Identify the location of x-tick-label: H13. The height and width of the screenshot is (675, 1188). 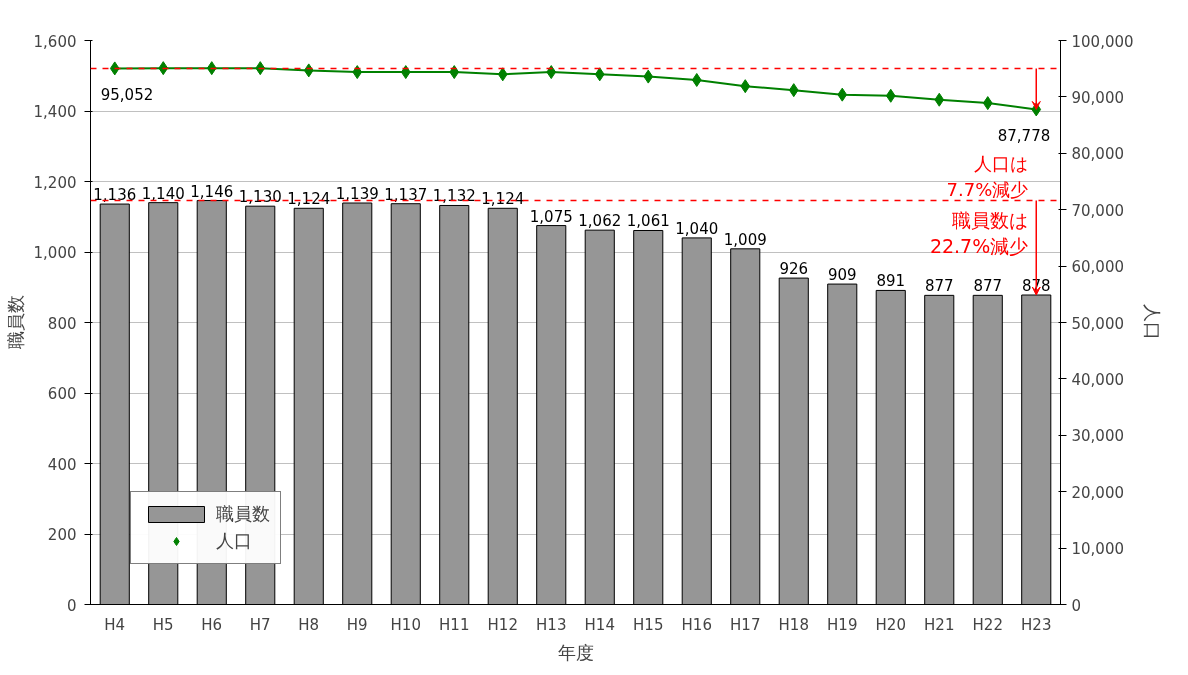
(551, 624).